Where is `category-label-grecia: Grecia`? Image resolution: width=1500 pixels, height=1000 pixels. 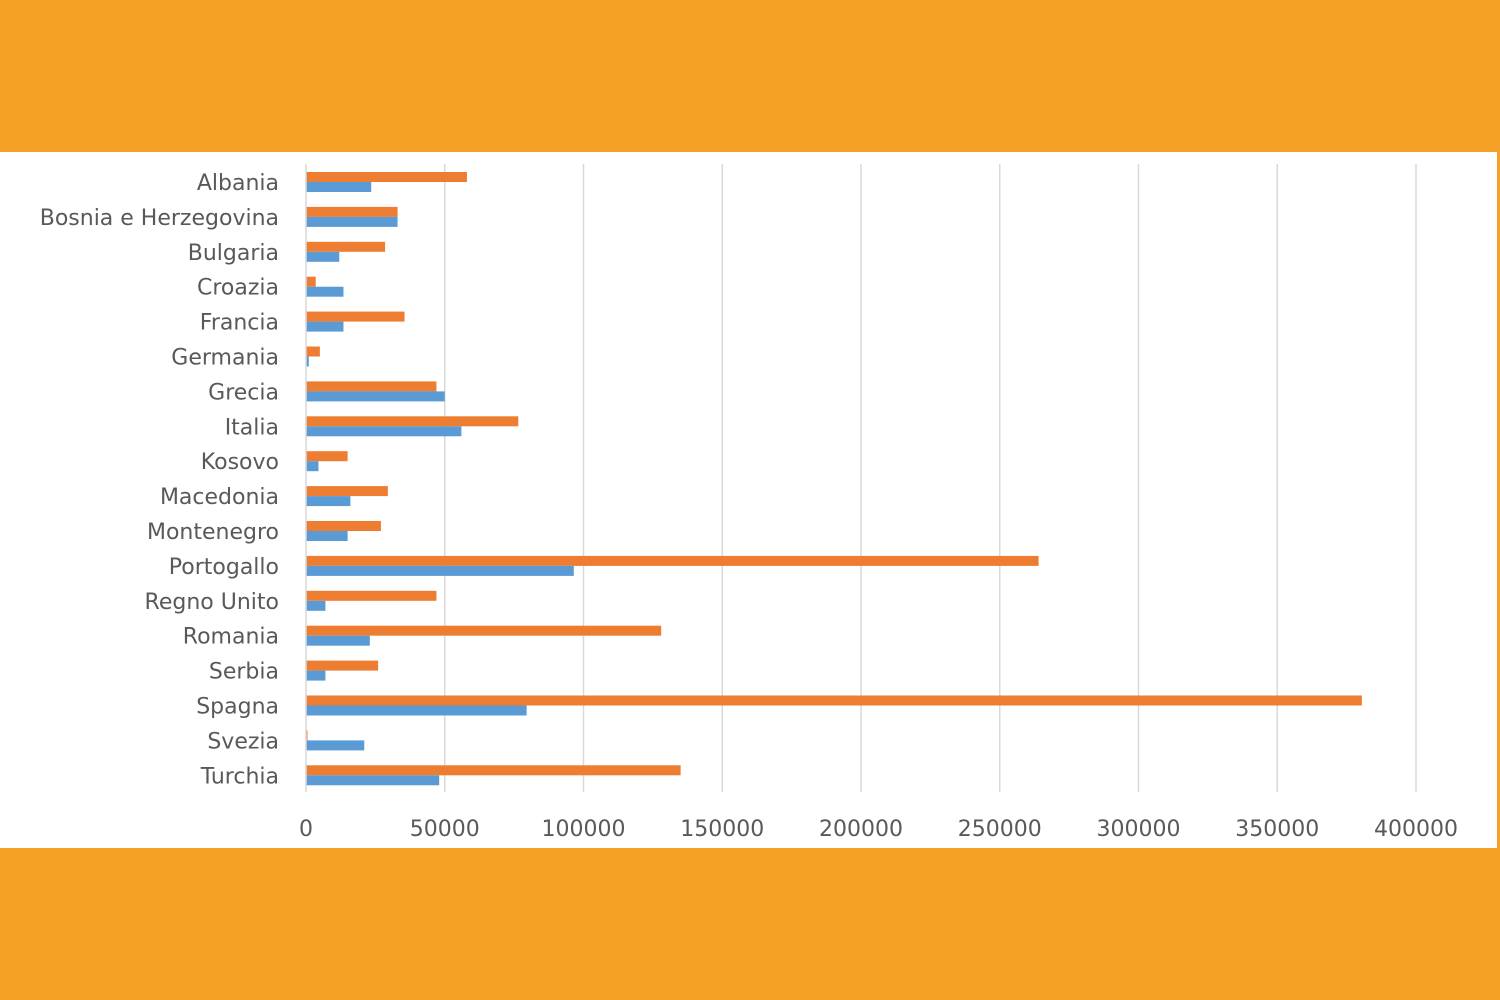 category-label-grecia: Grecia is located at coordinates (243, 392).